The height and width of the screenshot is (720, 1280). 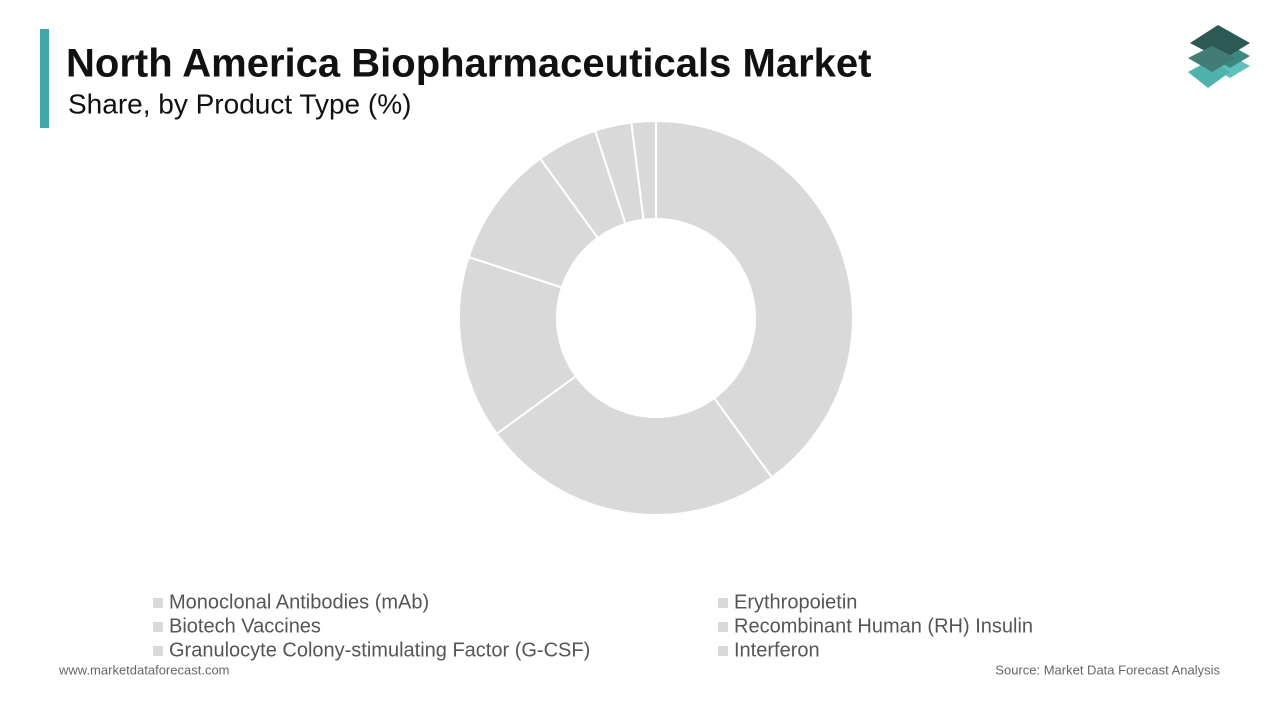 I want to click on chart-title: North America Biopharmaceuticals Market, so click(x=468, y=64).